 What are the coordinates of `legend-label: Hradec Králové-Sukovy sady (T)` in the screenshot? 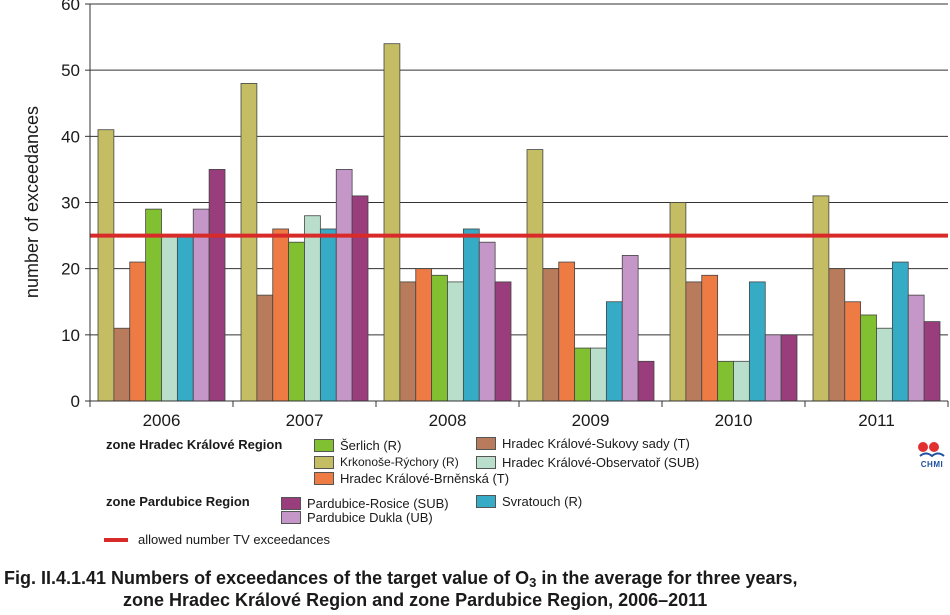 It's located at (596, 443).